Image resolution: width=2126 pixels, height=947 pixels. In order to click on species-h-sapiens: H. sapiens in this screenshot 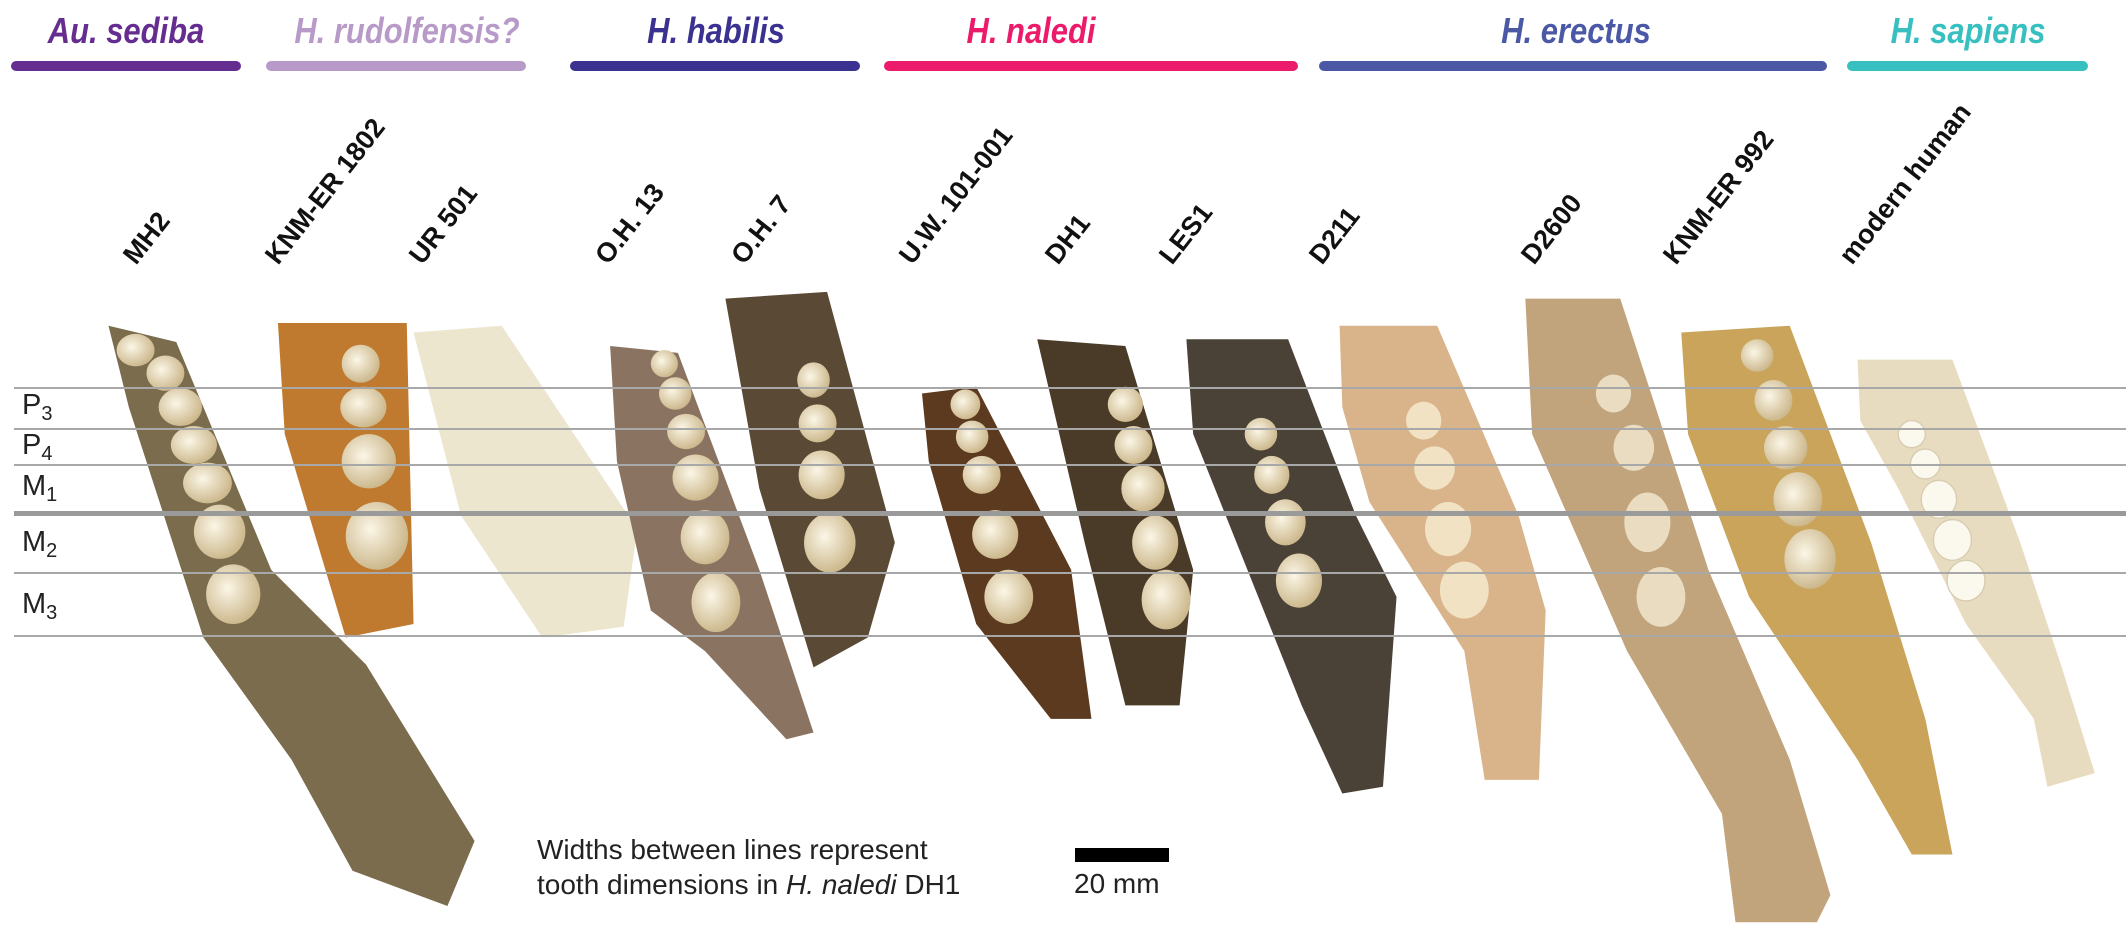, I will do `click(1968, 30)`.